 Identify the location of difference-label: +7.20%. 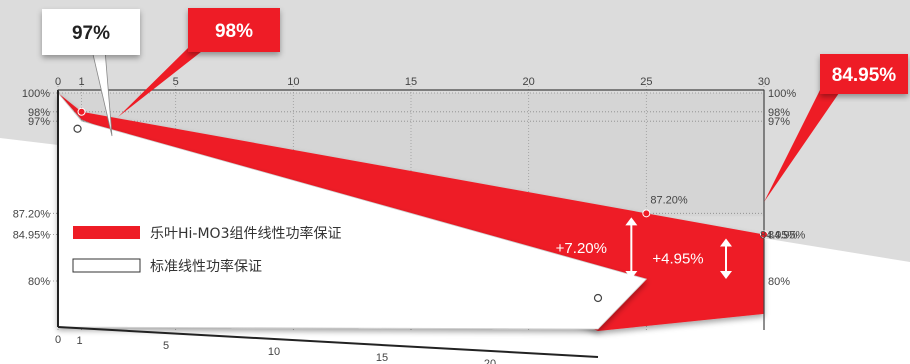
(581, 248).